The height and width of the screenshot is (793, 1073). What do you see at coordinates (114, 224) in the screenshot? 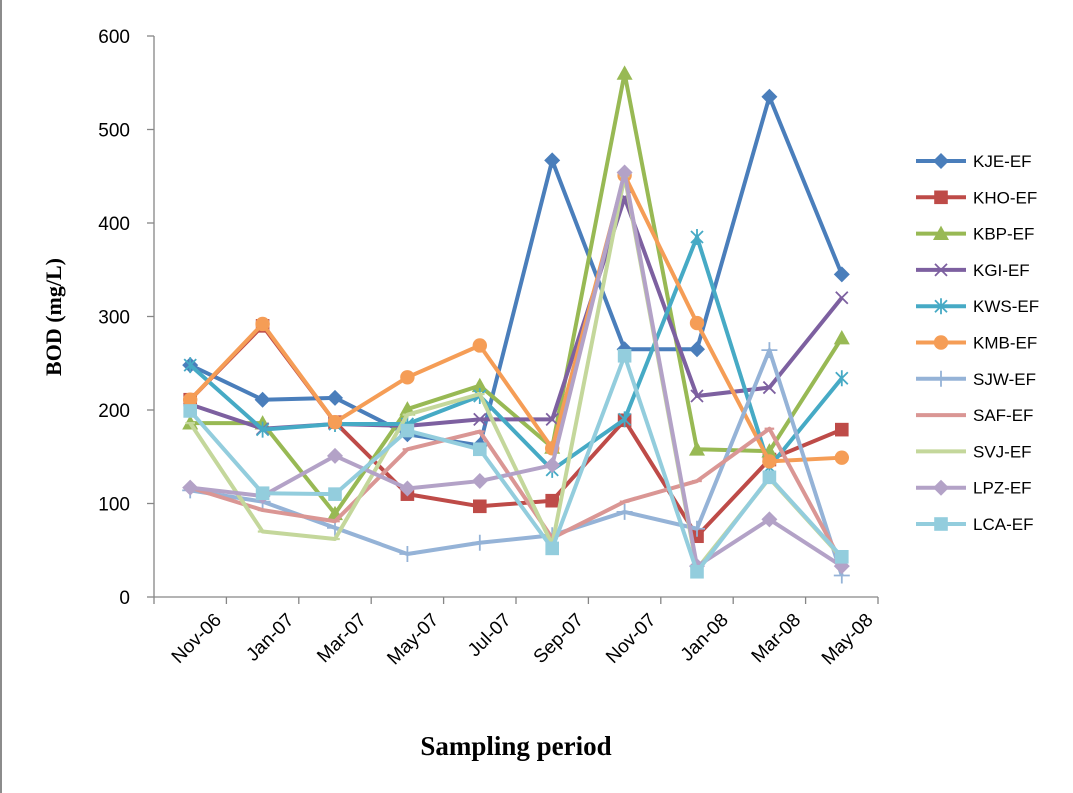
I see `y-tick-label: 400` at bounding box center [114, 224].